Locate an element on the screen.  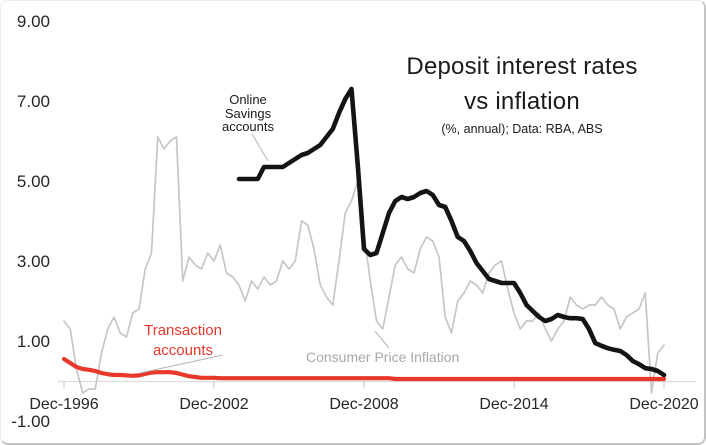
x-tick-label-dec-2002: Dec-2002 is located at coordinates (213, 404).